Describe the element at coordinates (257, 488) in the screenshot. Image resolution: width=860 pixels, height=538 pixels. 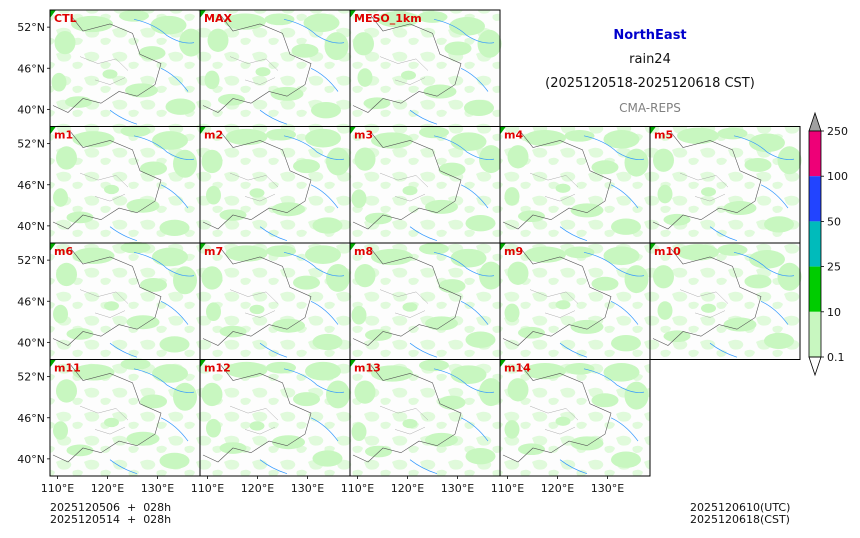
I see `lon-tick-label: 120°E` at that location.